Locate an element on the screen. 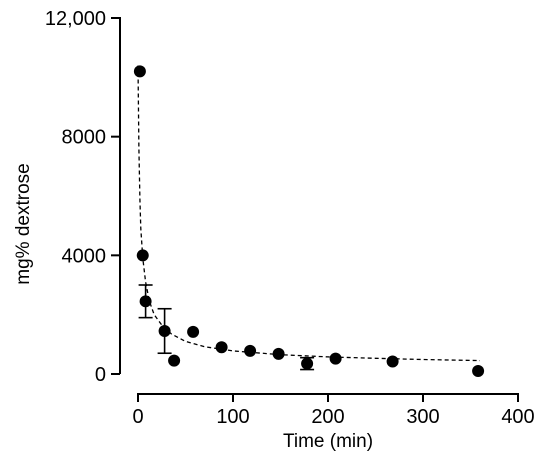 The image size is (550, 464). x-tick-label: 100 is located at coordinates (232, 417).